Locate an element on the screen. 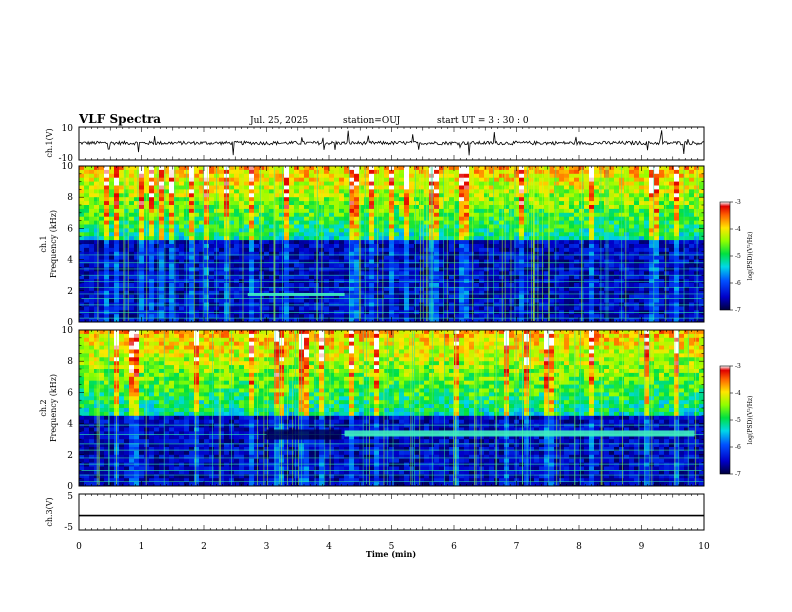 The image size is (792, 612). figure-title: VLF Spectra is located at coordinates (119, 119).